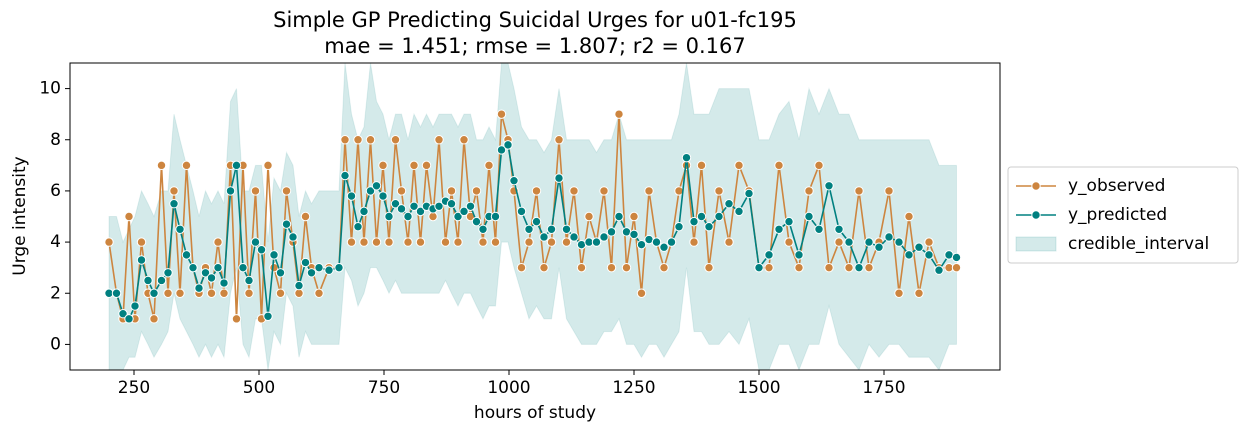  I want to click on x-tick-label: 1250, so click(633, 388).